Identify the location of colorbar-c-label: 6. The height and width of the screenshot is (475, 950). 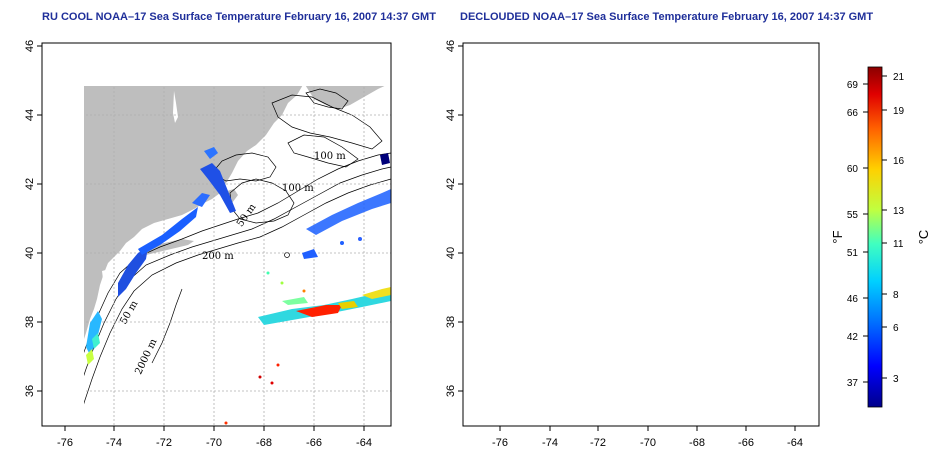
(896, 328).